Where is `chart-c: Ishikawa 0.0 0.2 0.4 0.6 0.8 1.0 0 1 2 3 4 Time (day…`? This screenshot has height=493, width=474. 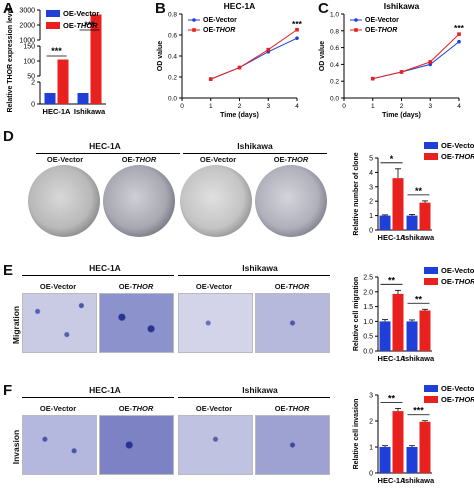 chart-c: Ishikawa 0.0 0.2 0.4 0.6 0.8 1.0 0 1 2 3 4 Time (day… is located at coordinates (392, 60).